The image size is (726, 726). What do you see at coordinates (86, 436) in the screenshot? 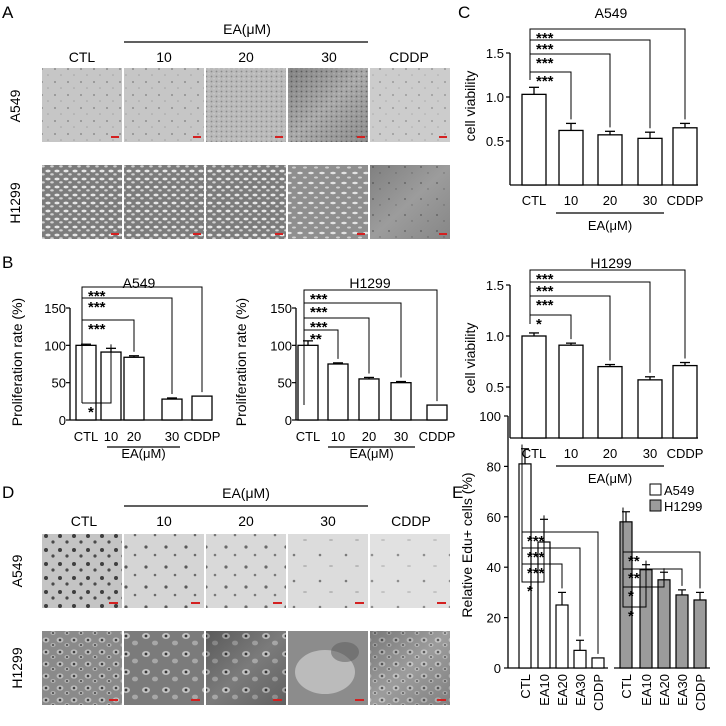
I see `b-a549-xtick-label-0: CTL` at bounding box center [86, 436].